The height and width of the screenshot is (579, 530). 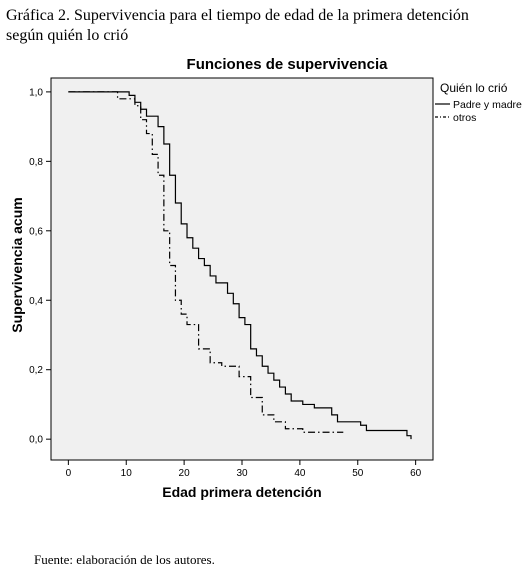 What do you see at coordinates (36, 162) in the screenshot?
I see `y-tick-label: 0,8` at bounding box center [36, 162].